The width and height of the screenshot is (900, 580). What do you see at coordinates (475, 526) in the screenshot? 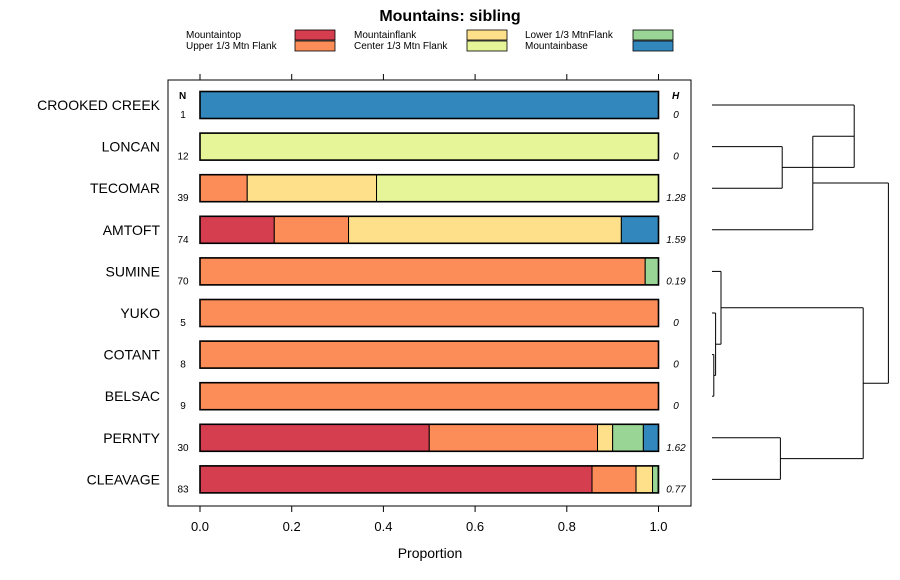
I see `x-tick-label: 0.6` at bounding box center [475, 526].